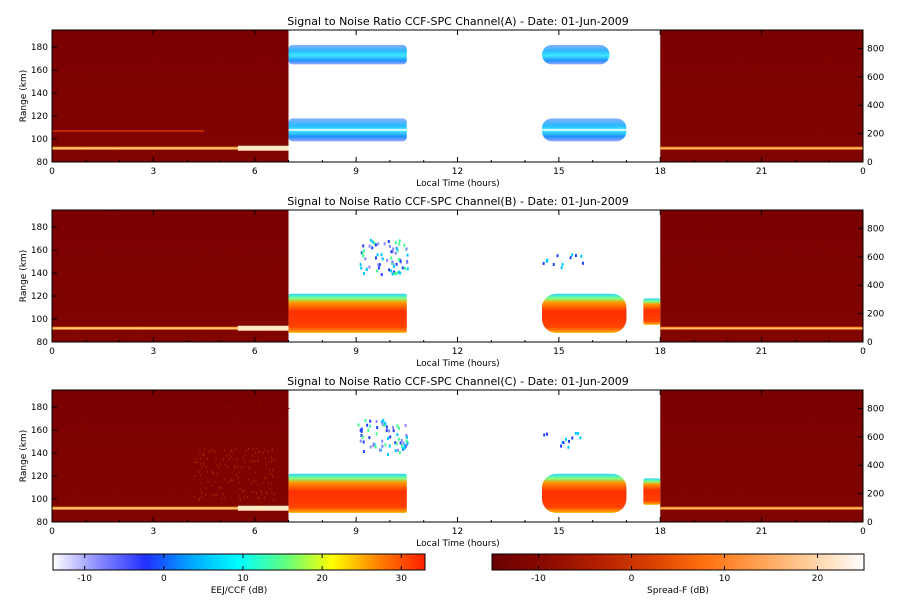 This screenshot has height=605, width=900. What do you see at coordinates (875, 409) in the screenshot?
I see `y2-tick-label: 800` at bounding box center [875, 409].